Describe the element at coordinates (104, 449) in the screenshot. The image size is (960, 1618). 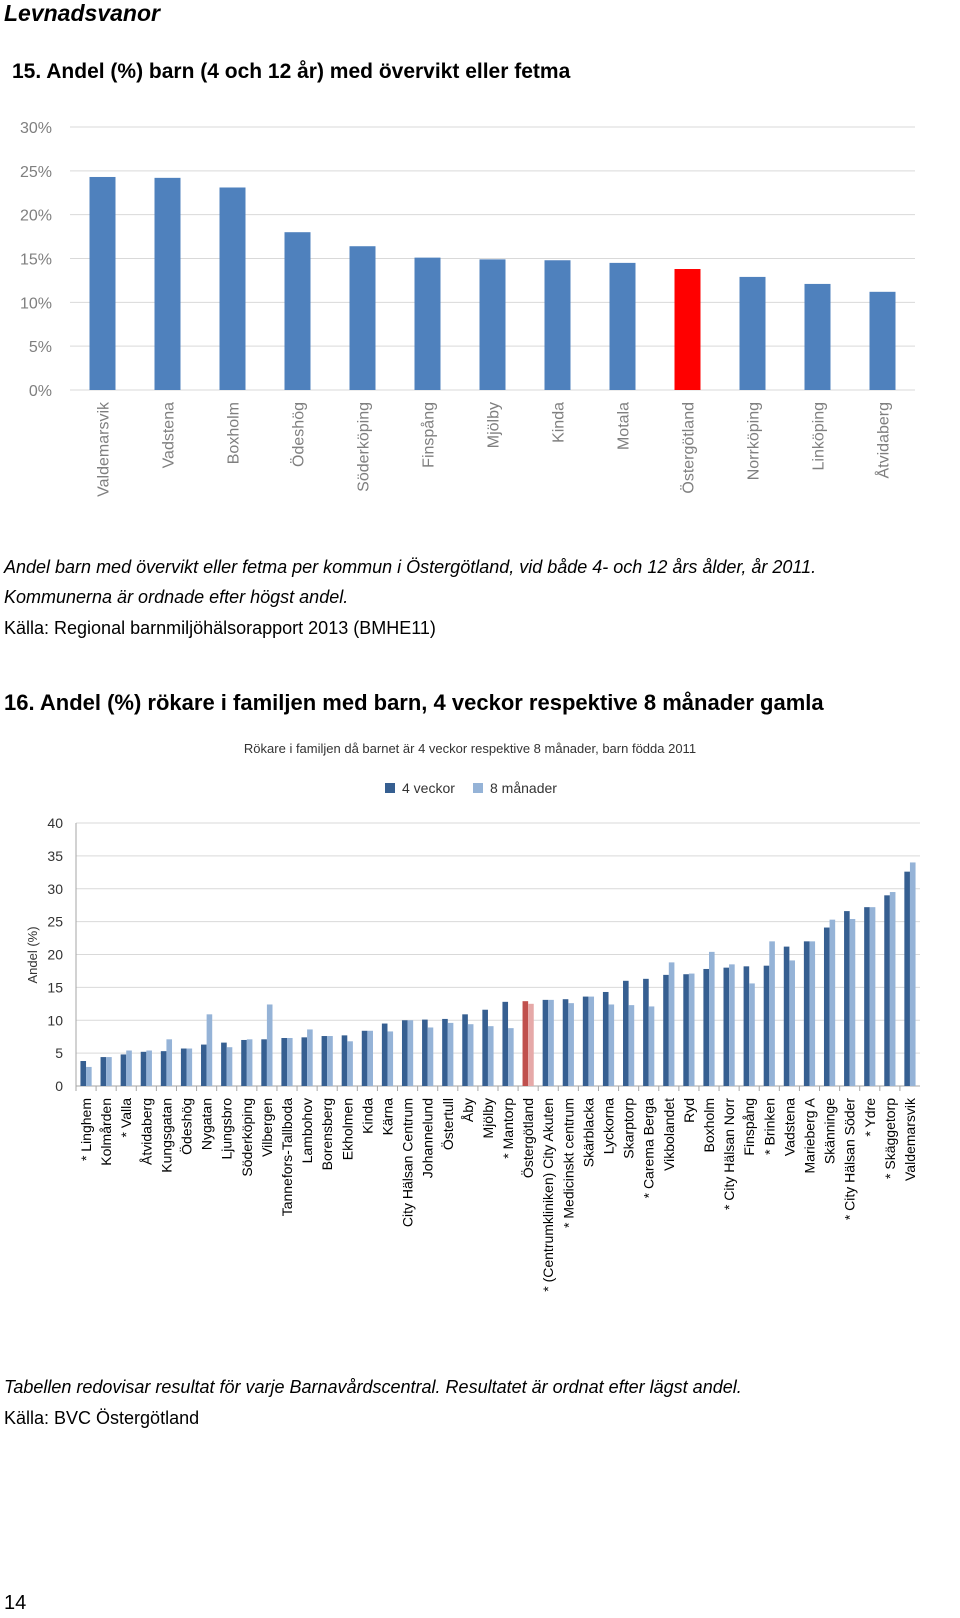
I see `chart1-x-tick-valdemarsvik: Valdemarsvik` at that location.